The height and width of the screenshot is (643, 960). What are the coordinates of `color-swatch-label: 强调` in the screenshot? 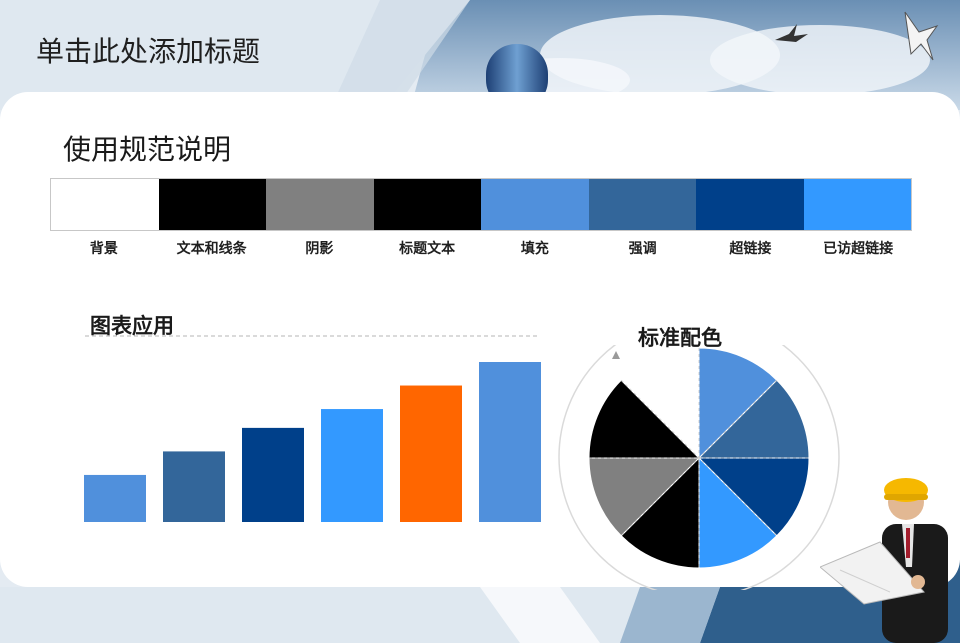 It's located at (642, 249).